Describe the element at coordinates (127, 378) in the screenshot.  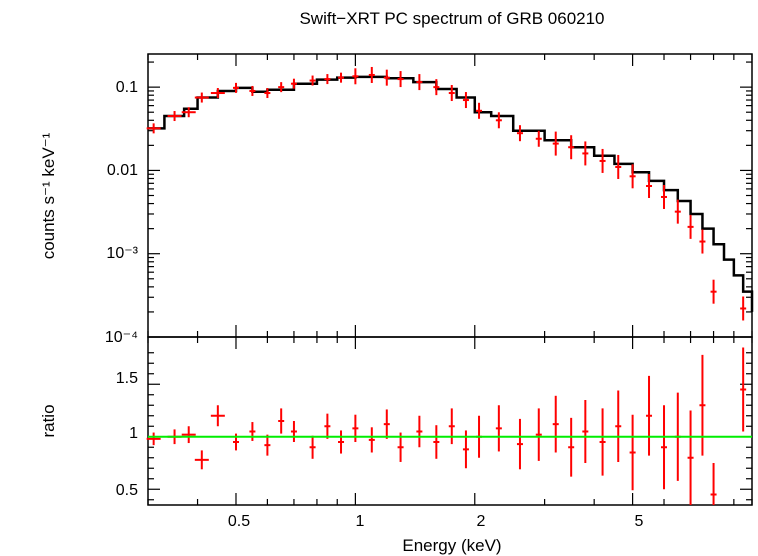
I see `ratio-y-tick-label-1.5: 1.5` at that location.